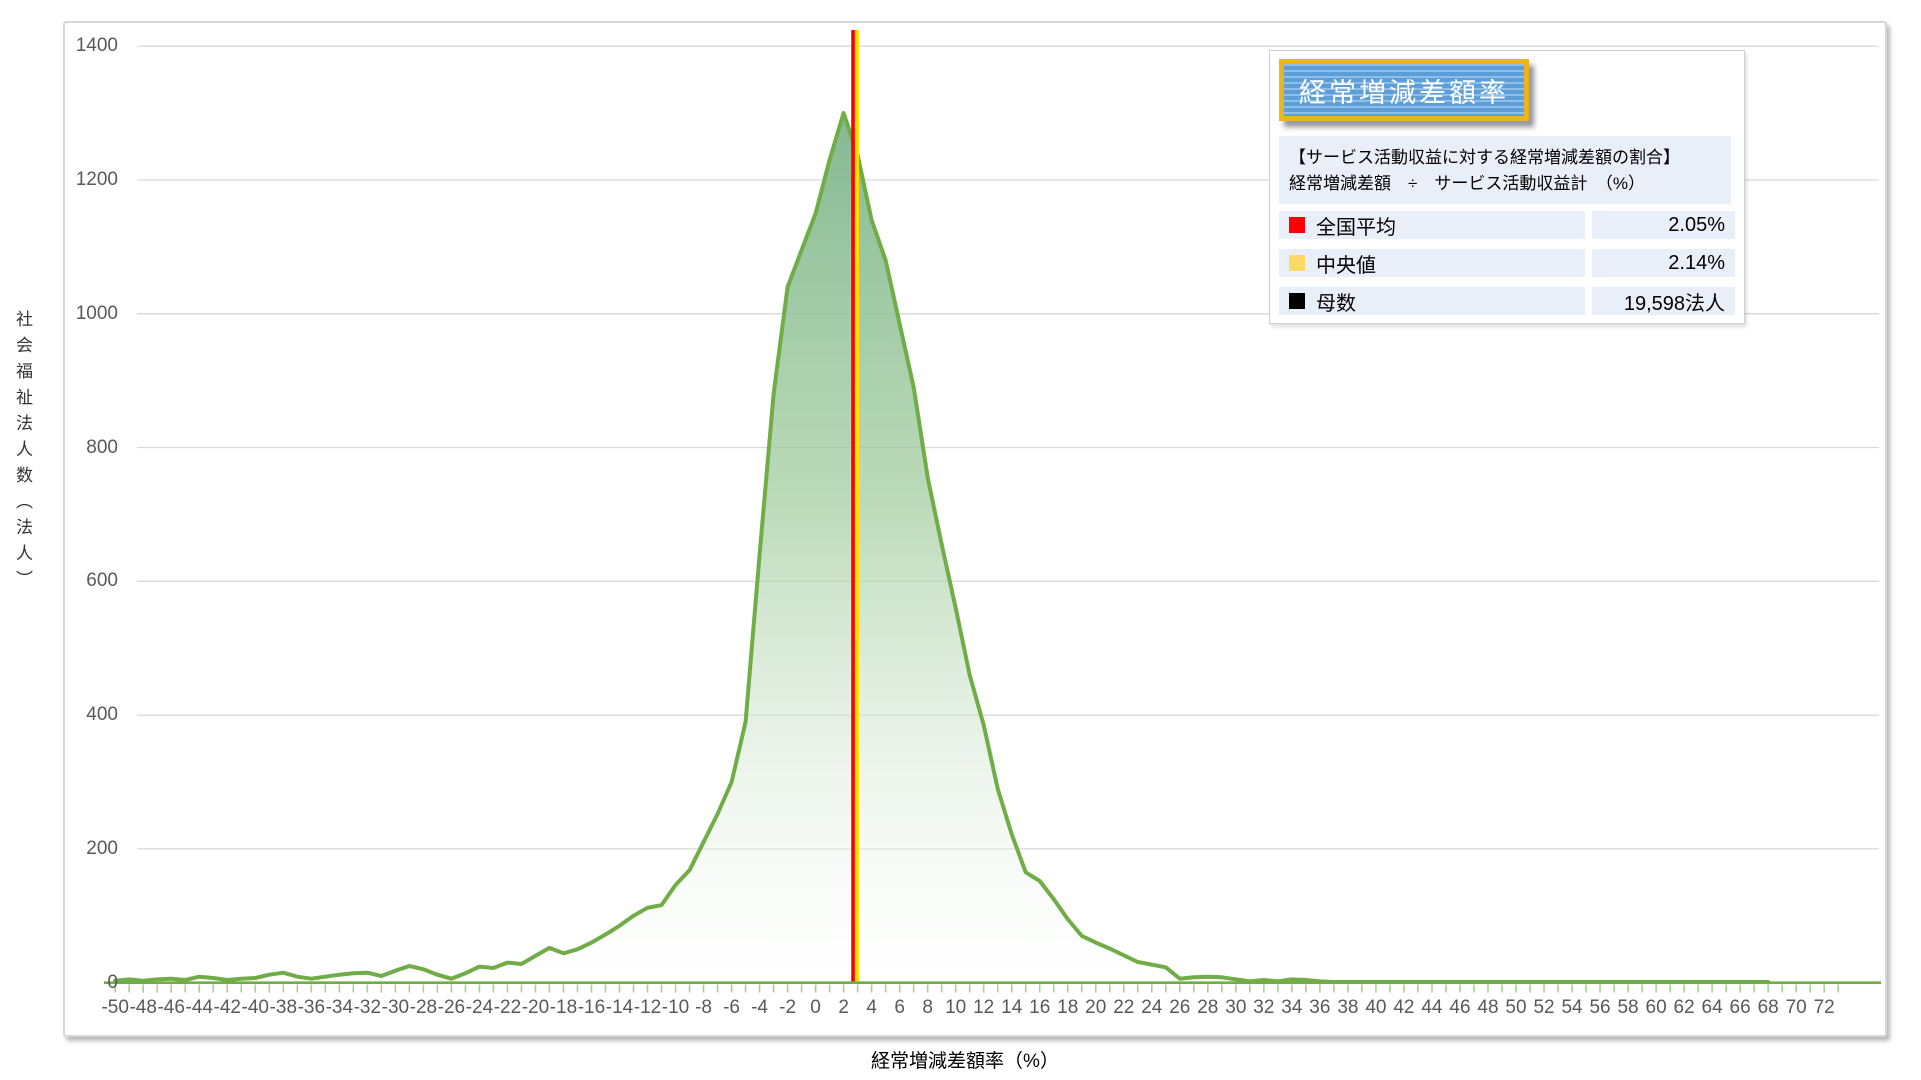 The image size is (1921, 1080). What do you see at coordinates (102, 447) in the screenshot?
I see `y-tick-label: 800` at bounding box center [102, 447].